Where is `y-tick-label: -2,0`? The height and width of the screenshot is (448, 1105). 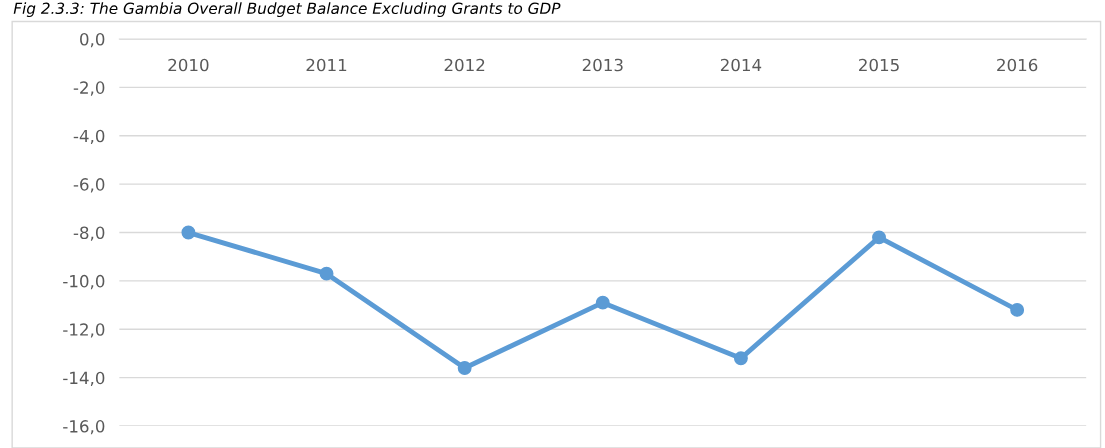 y-tick-label: -2,0 is located at coordinates (89, 88).